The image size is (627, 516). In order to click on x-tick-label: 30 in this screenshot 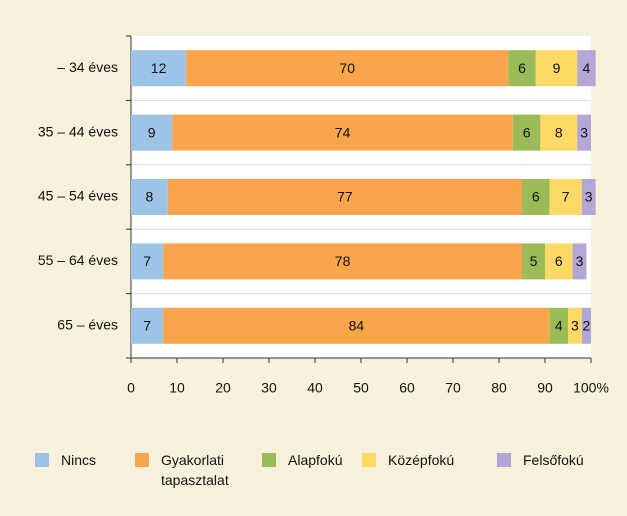, I will do `click(269, 388)`.